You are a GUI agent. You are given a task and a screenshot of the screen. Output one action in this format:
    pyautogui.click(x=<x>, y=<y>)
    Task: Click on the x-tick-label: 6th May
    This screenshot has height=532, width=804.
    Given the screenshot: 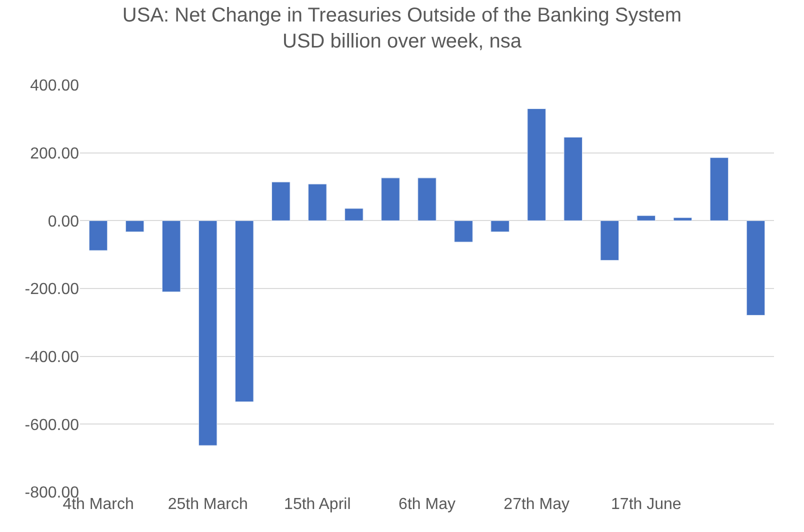 What is the action you would take?
    pyautogui.click(x=427, y=504)
    